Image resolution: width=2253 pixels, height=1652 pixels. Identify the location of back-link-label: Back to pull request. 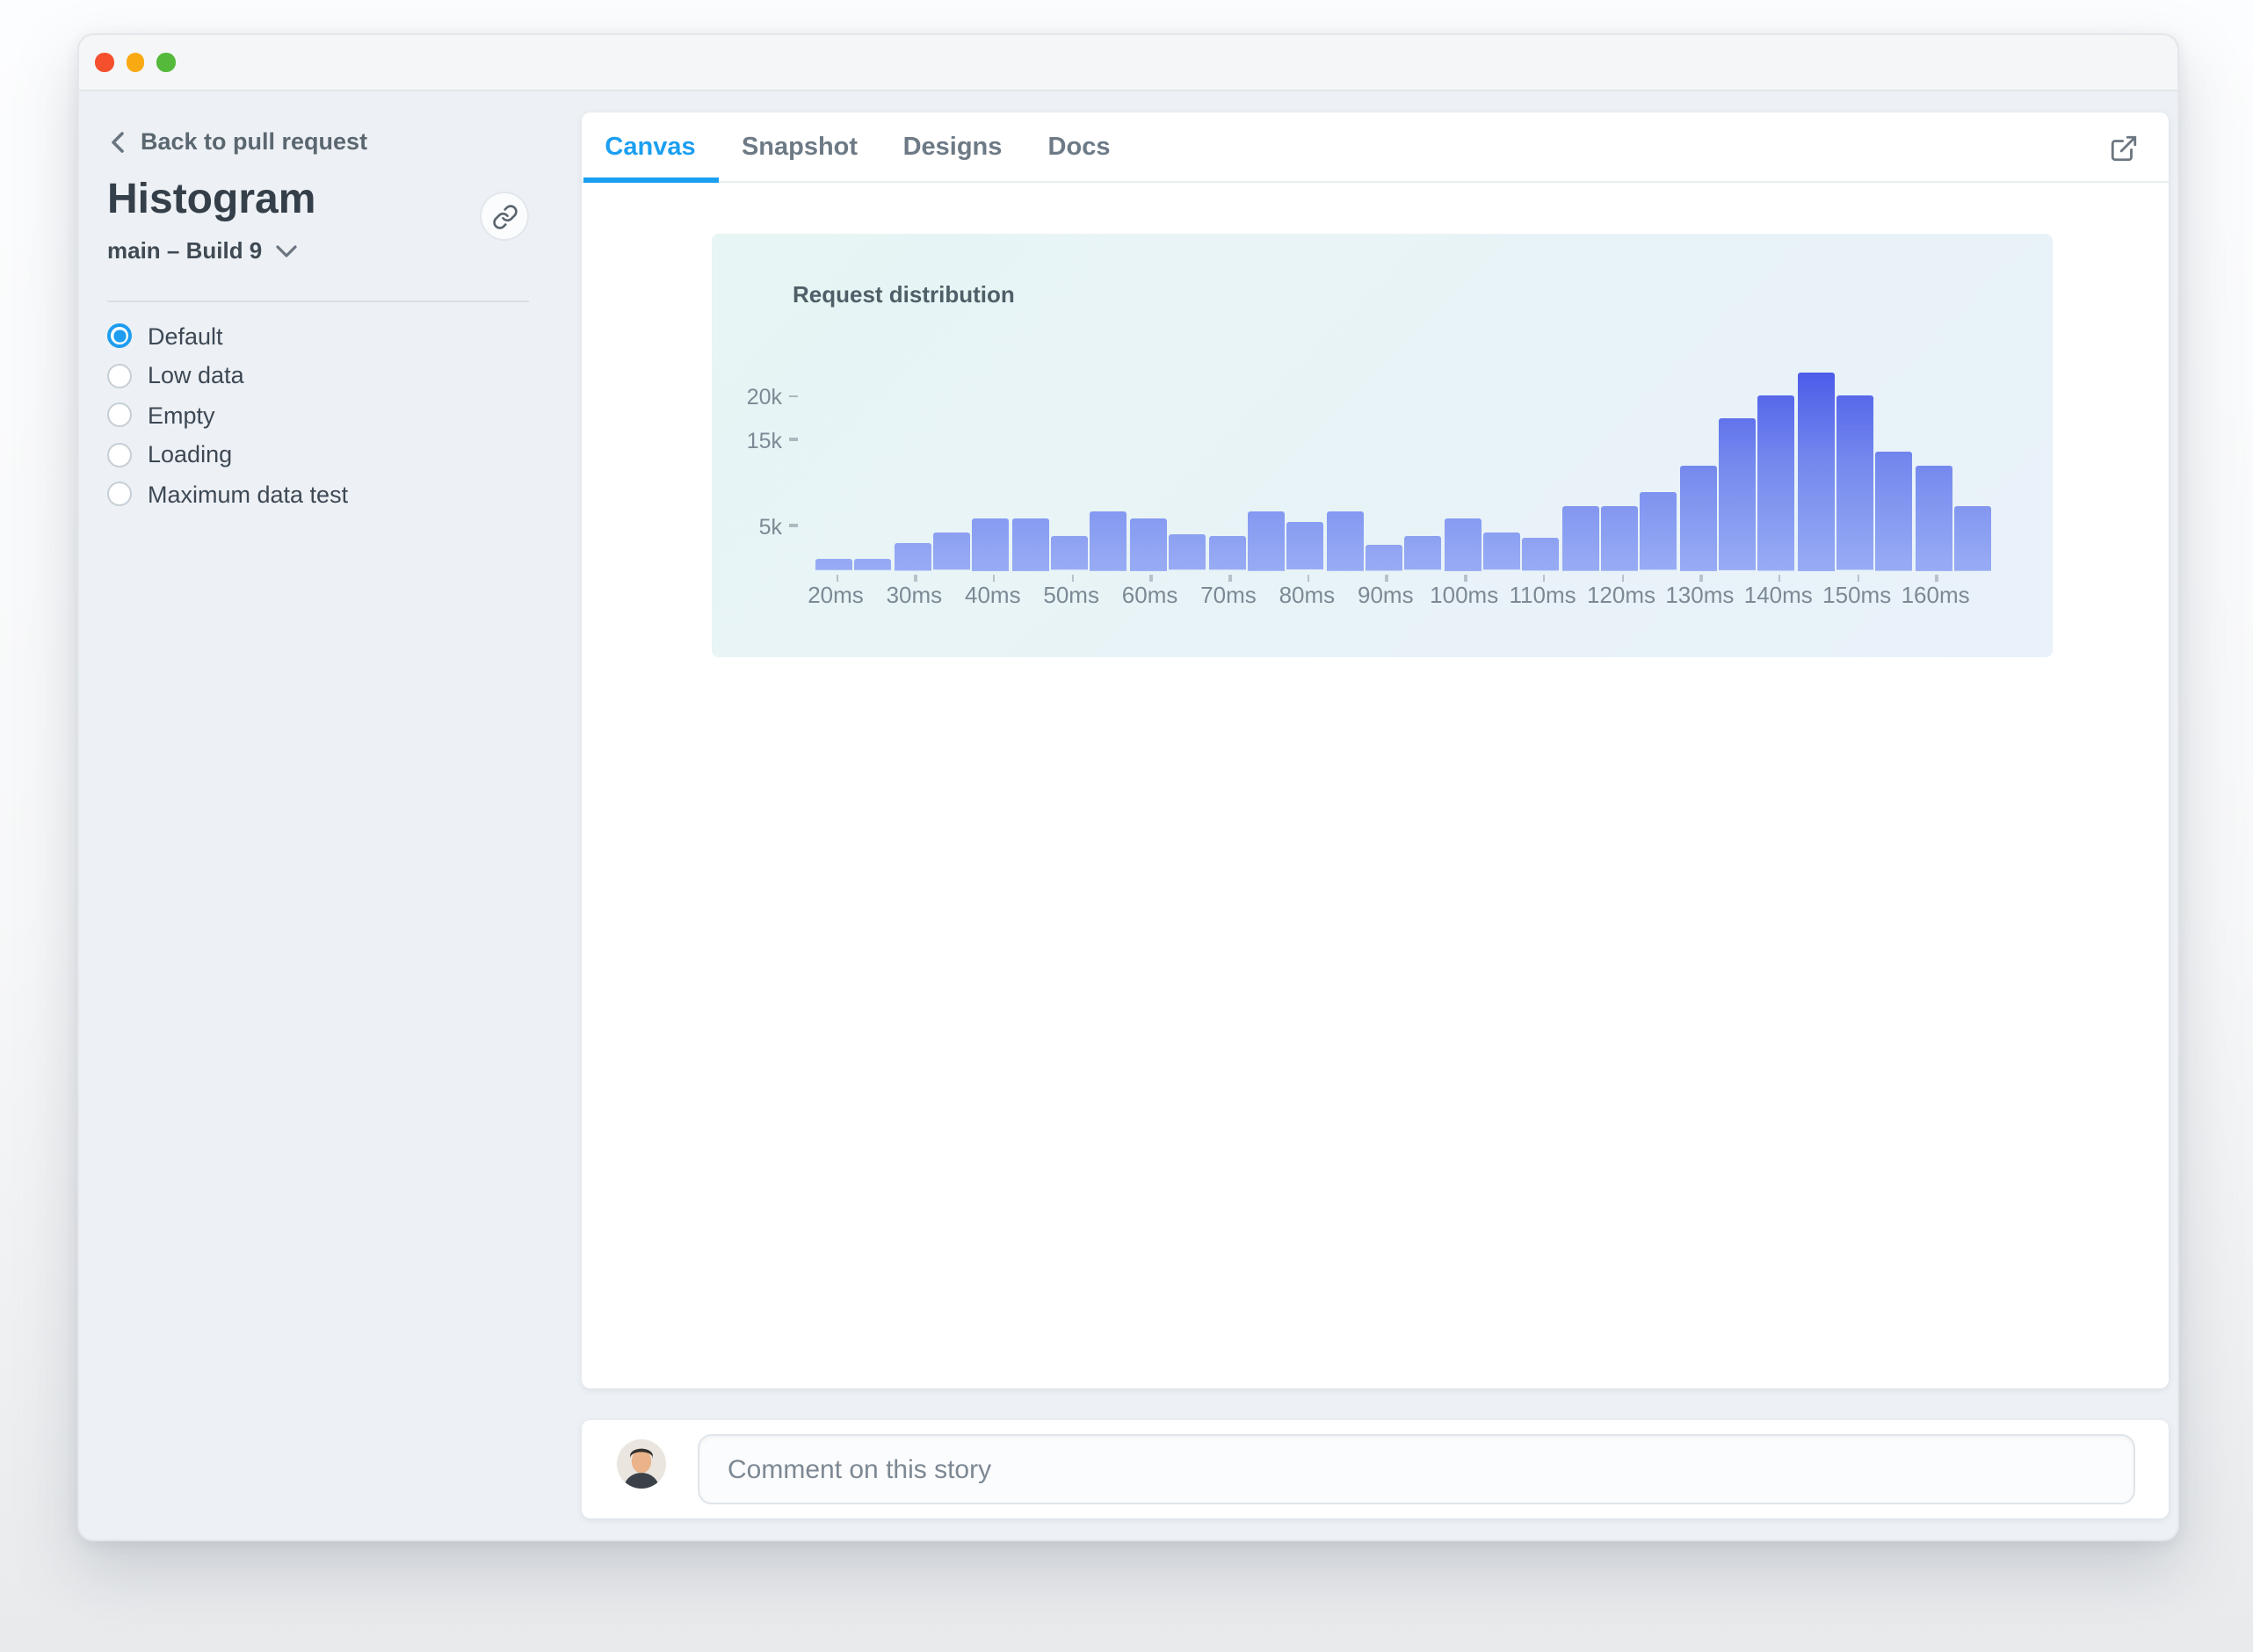
(255, 141).